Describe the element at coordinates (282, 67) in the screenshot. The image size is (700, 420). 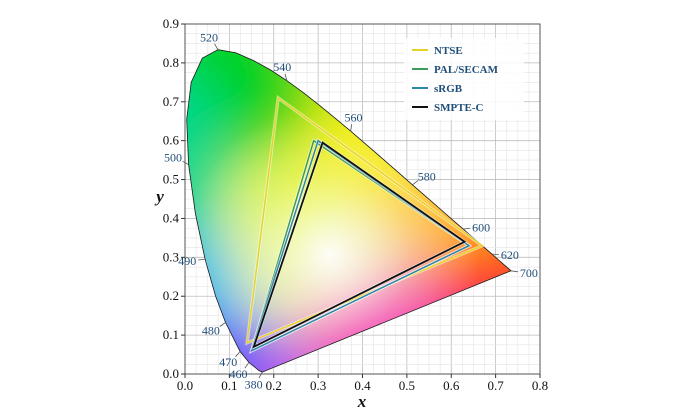
I see `wavelength-label: 540` at that location.